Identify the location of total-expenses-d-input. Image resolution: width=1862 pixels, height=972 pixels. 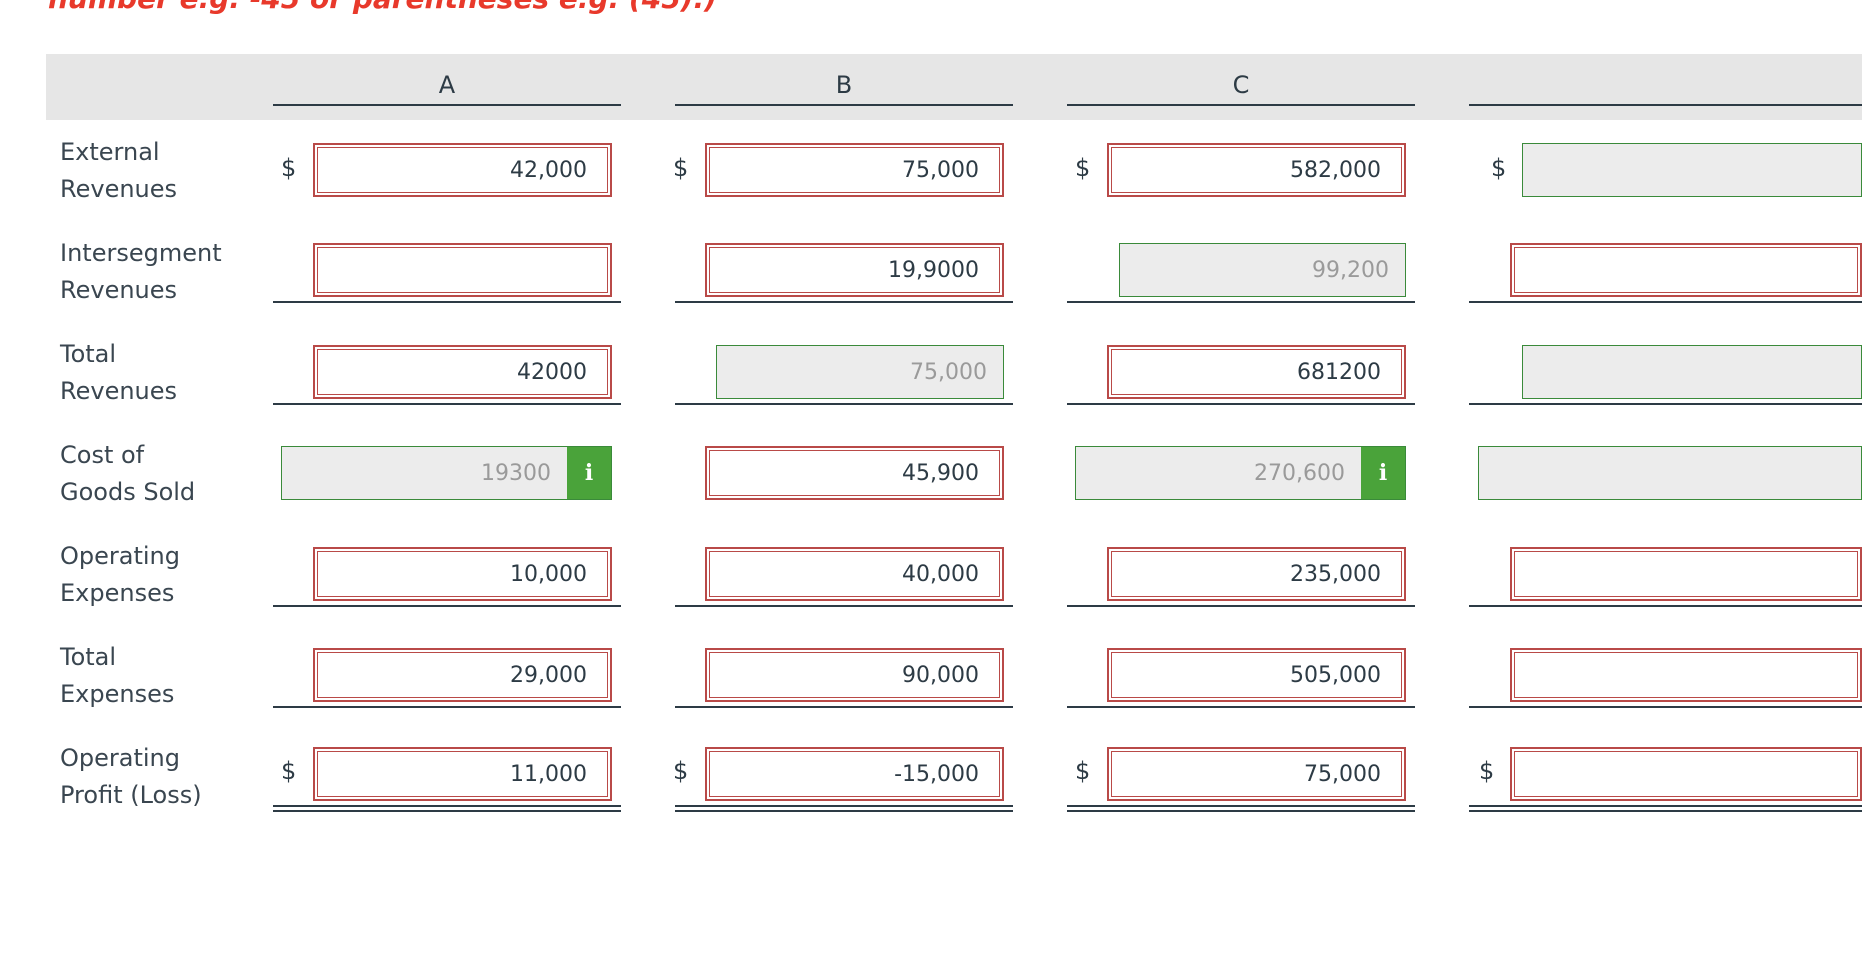
(1686, 675).